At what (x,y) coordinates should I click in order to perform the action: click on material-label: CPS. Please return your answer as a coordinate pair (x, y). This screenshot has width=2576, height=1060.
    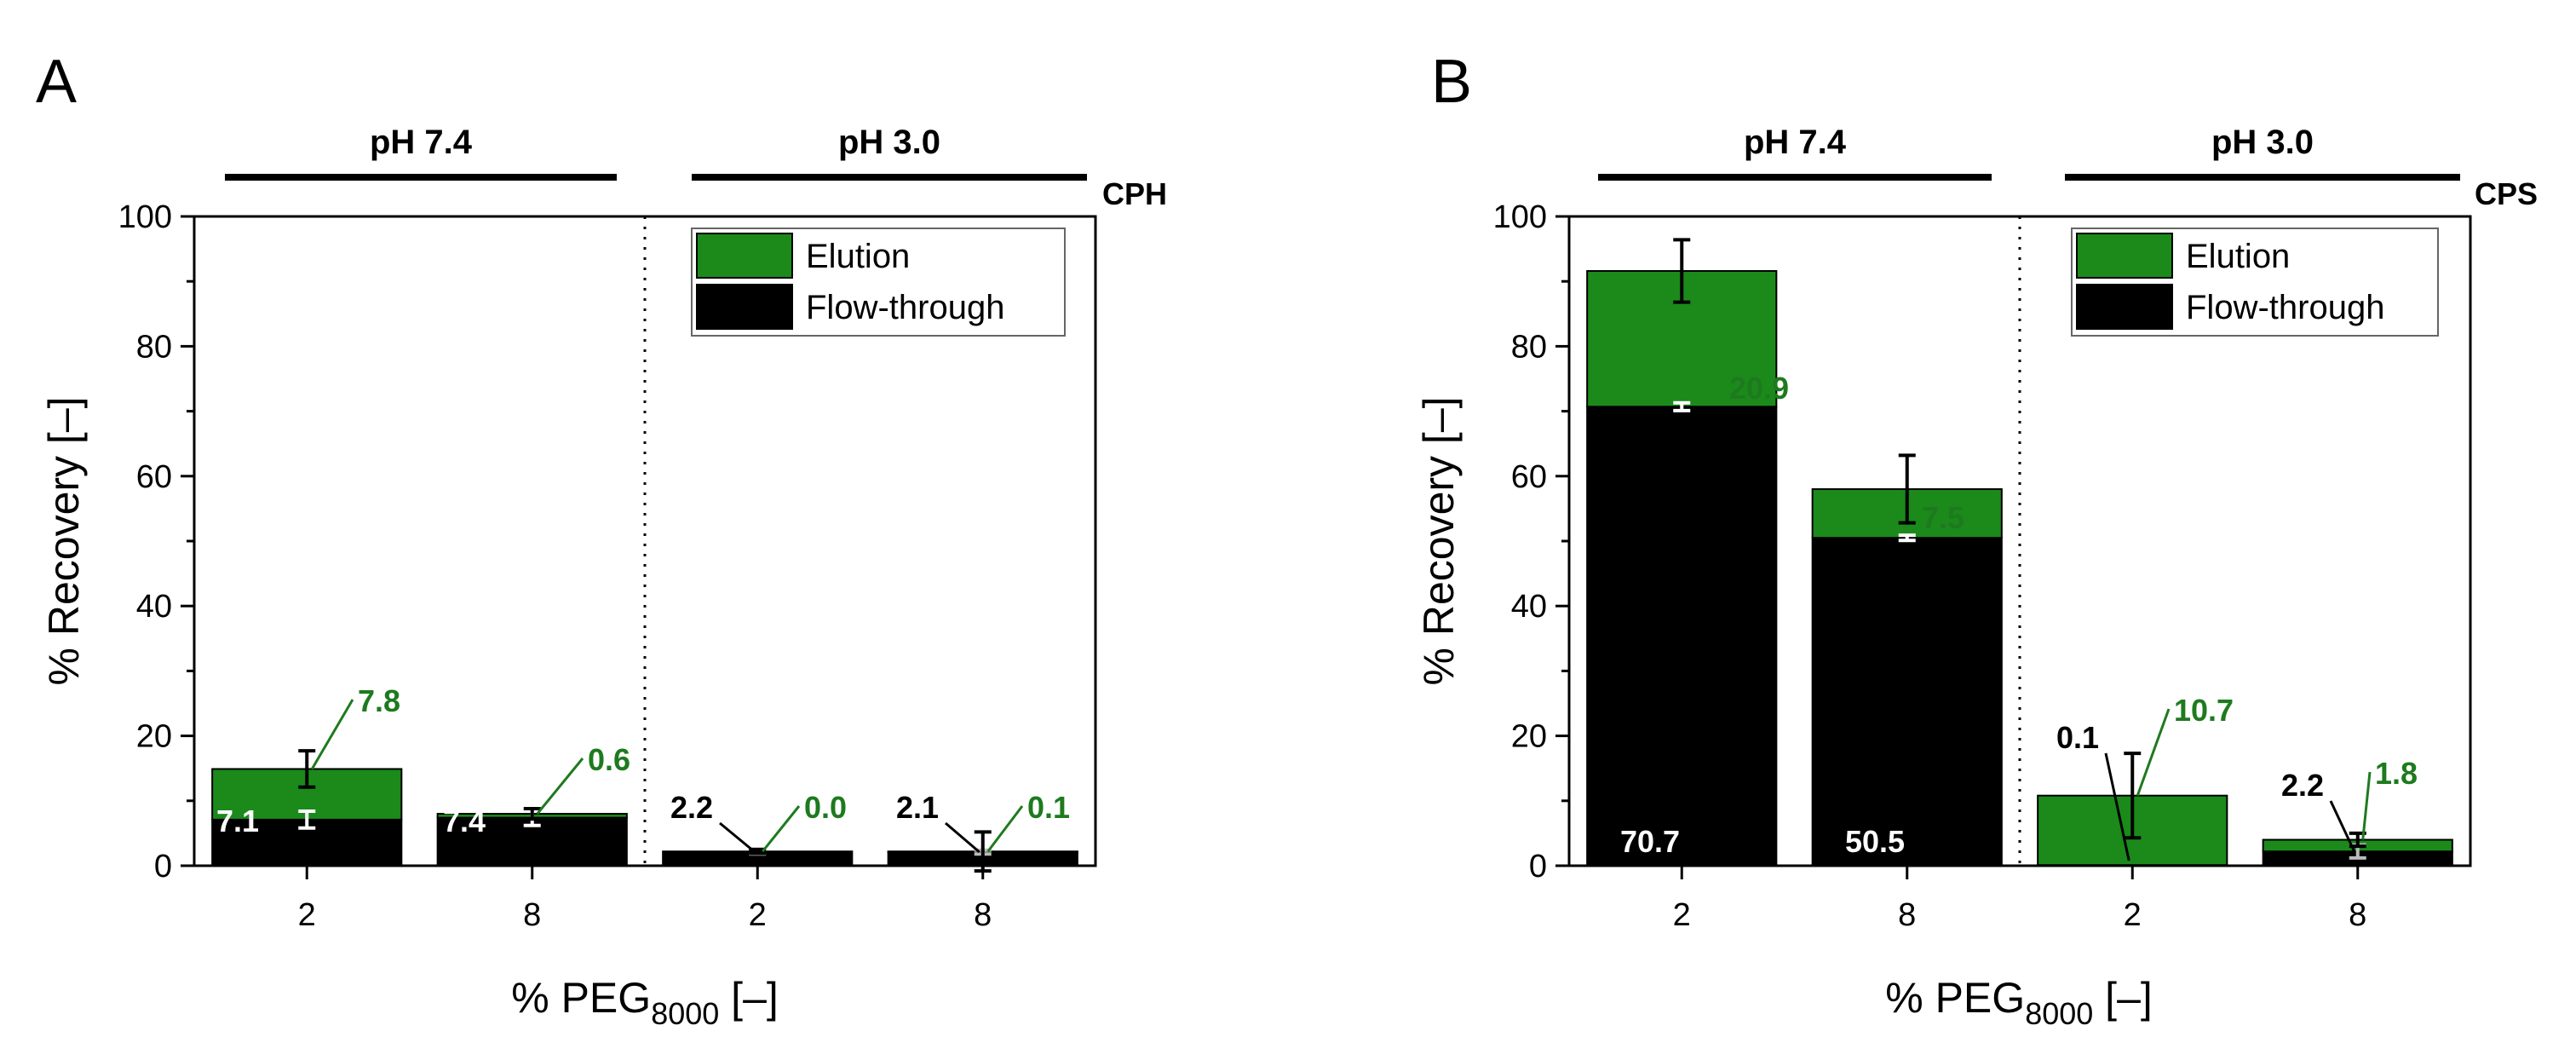
    Looking at the image, I should click on (2506, 193).